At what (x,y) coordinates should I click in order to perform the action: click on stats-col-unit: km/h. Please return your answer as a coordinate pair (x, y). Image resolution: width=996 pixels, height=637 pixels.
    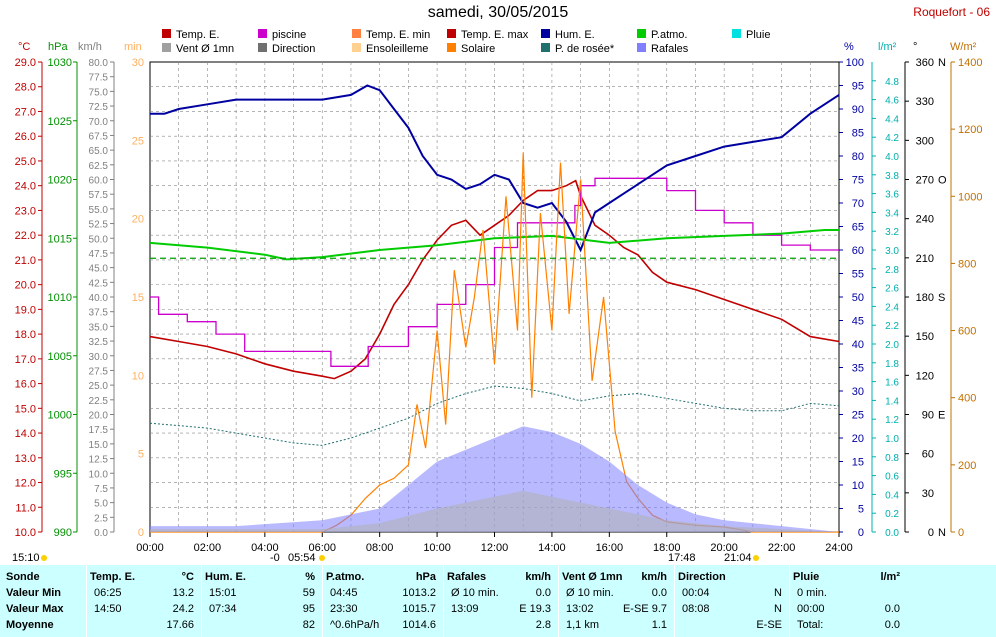
    Looking at the image, I should click on (538, 577).